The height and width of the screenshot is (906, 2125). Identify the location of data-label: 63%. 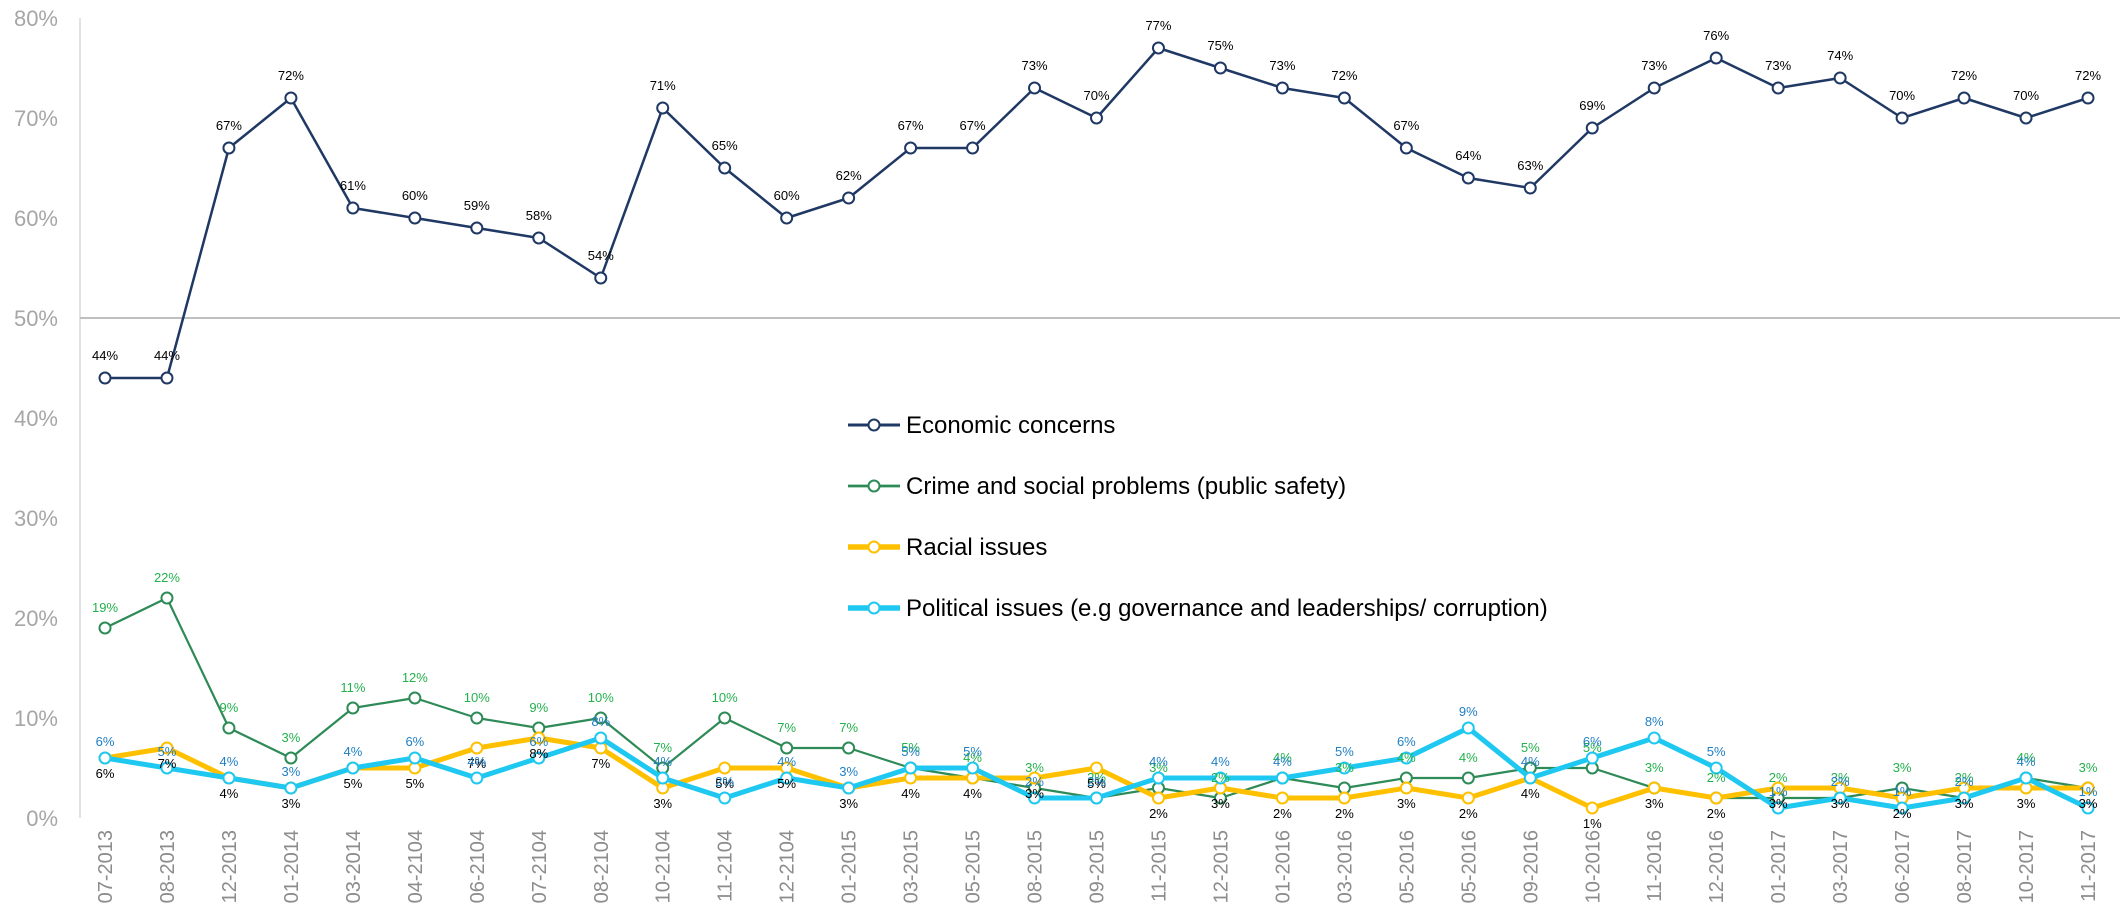
(1530, 165).